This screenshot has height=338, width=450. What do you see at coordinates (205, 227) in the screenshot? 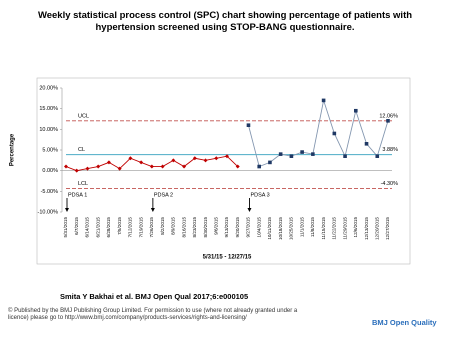
I see `x-tick-label: 8/30/2015` at bounding box center [205, 227].